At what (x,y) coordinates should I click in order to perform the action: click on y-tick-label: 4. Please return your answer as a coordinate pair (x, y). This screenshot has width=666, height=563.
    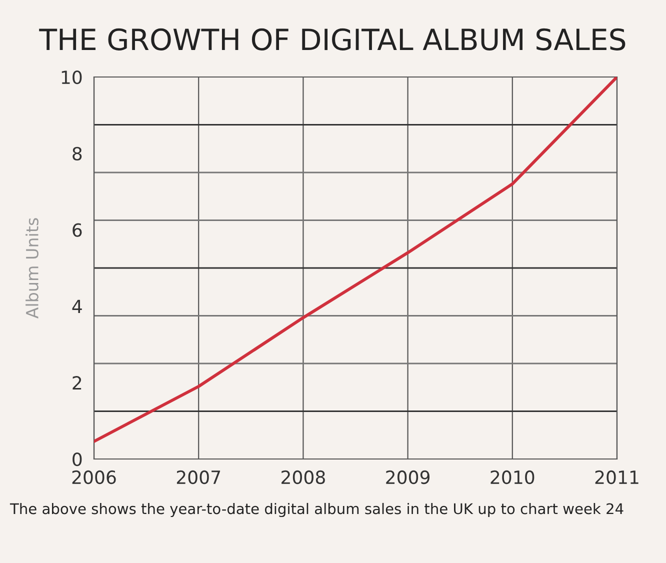
    Looking at the image, I should click on (77, 307).